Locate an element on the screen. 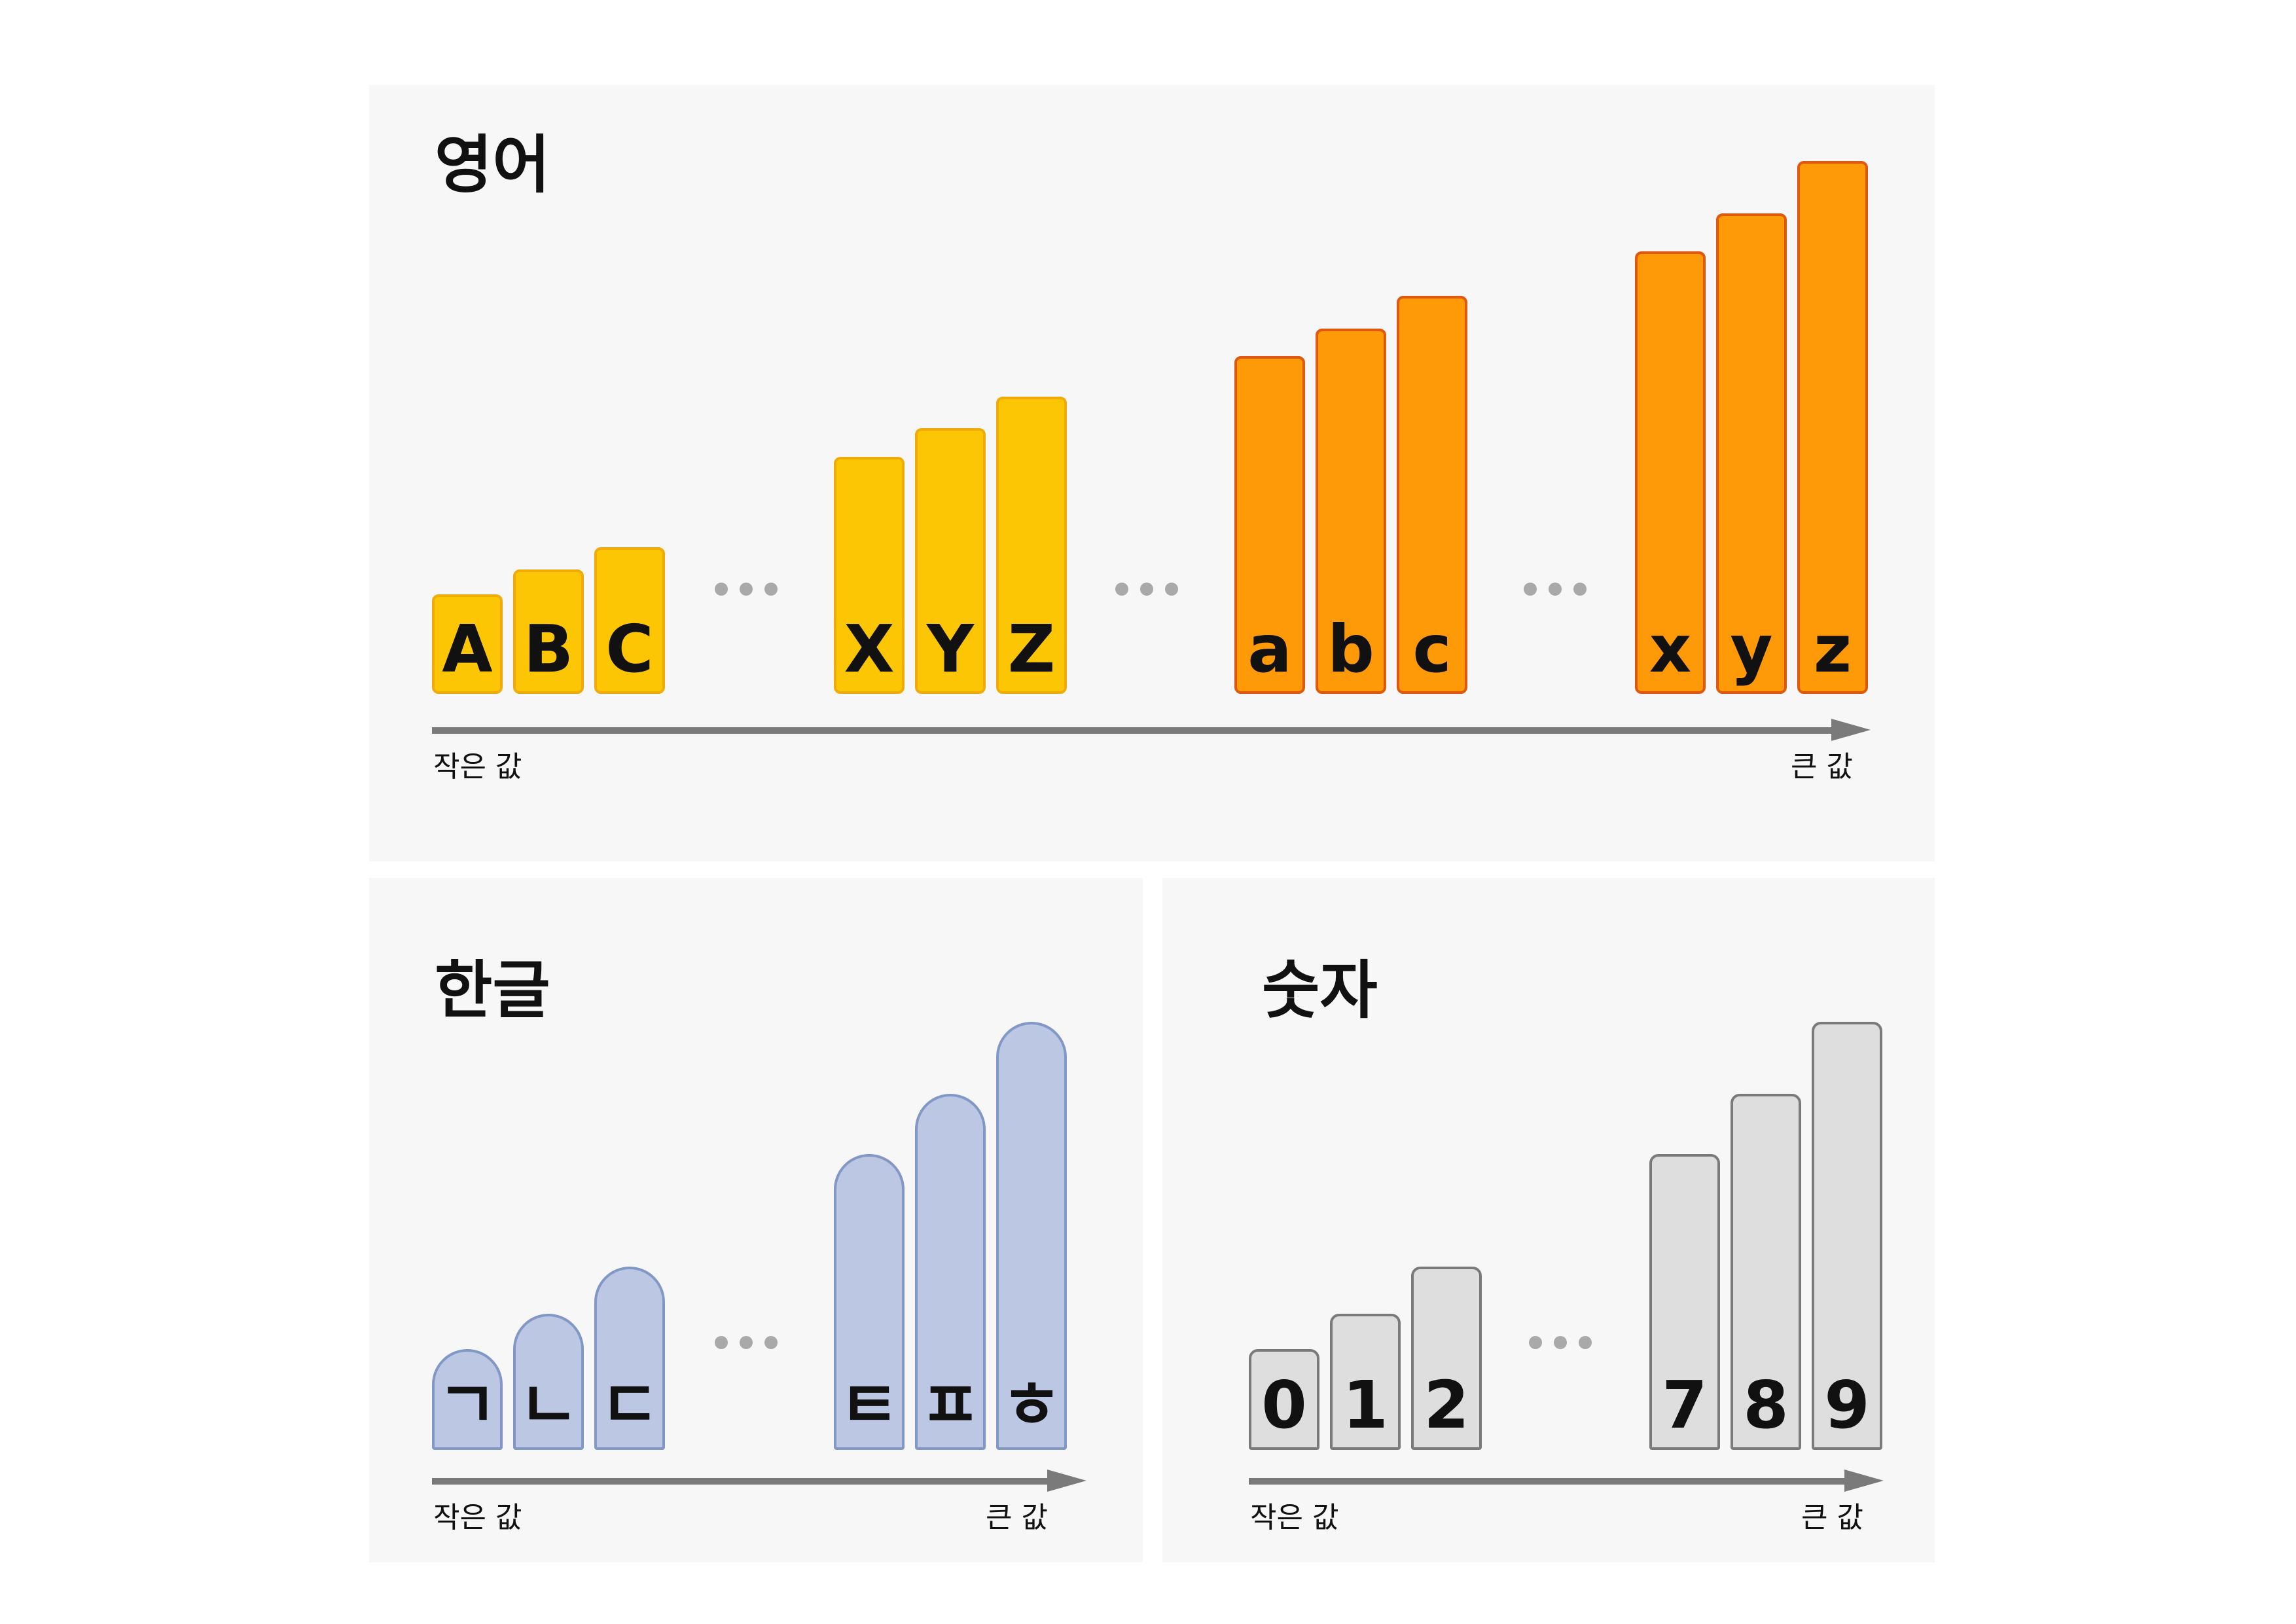 The width and height of the screenshot is (2296, 1624). bar-label: 9 is located at coordinates (1847, 1405).